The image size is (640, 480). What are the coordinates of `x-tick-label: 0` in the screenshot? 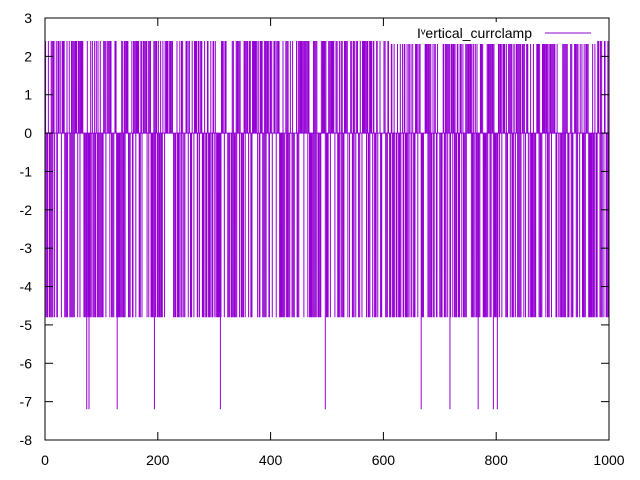 It's located at (45, 460).